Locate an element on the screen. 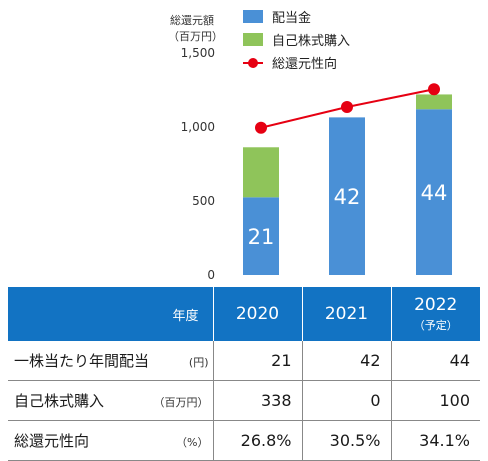 The height and width of the screenshot is (461, 488). row-unit: （百万円） is located at coordinates (181, 402).